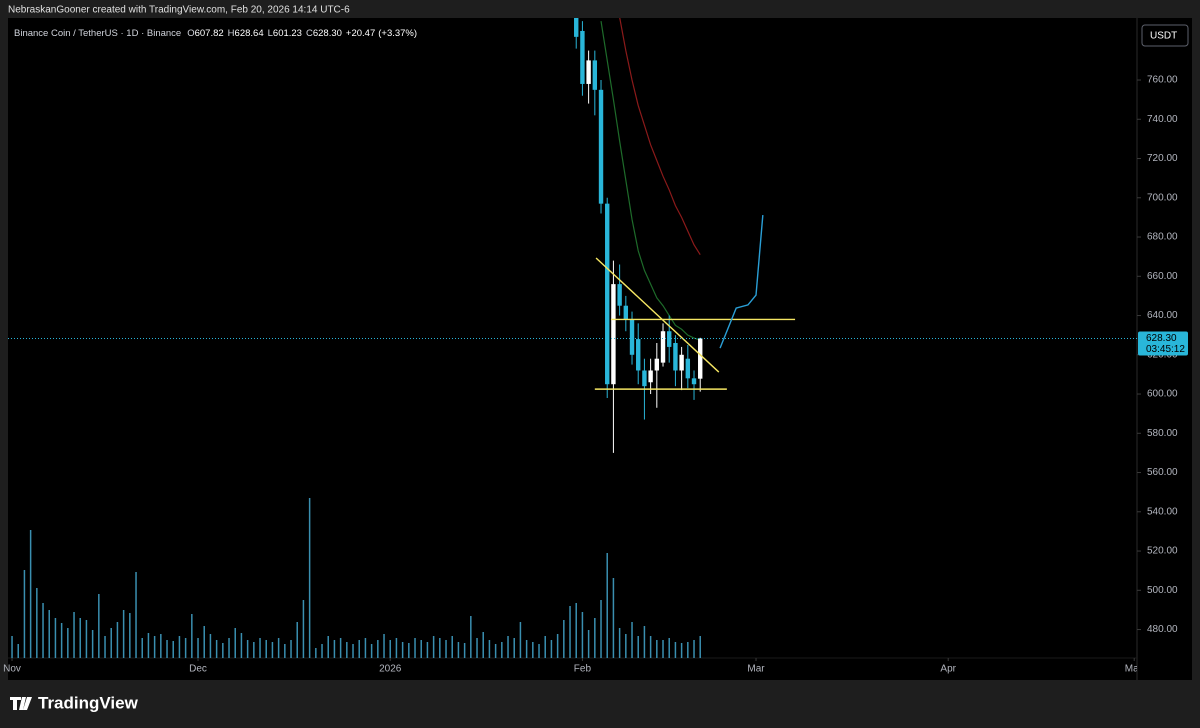 This screenshot has width=1200, height=728. Describe the element at coordinates (1165, 35) in the screenshot. I see `currency-box` at that location.